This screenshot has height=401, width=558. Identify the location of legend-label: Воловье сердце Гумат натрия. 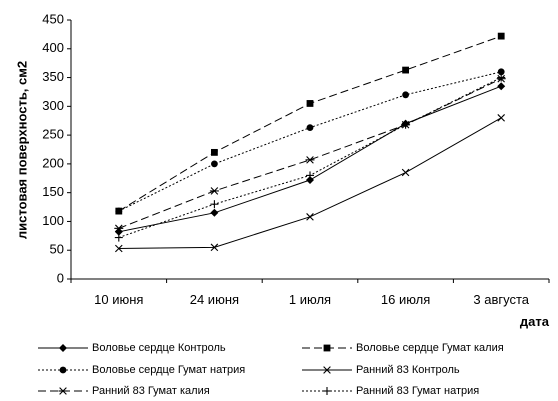
(168, 370).